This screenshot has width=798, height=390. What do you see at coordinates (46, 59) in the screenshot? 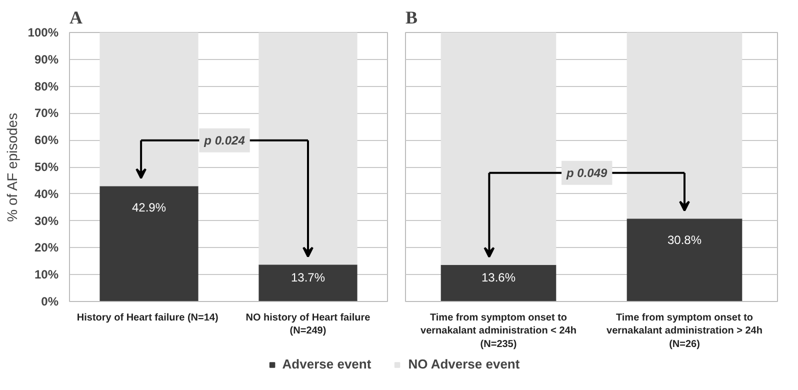
I see `y-tick-label: 90%` at bounding box center [46, 59].